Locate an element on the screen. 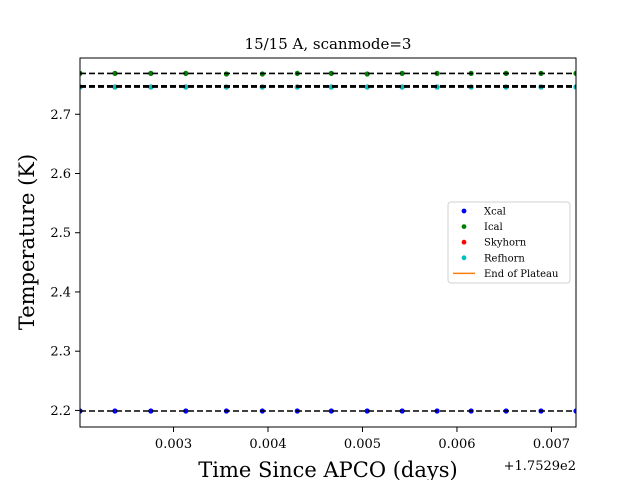  y-tick-label: 2.4 is located at coordinates (60, 292).